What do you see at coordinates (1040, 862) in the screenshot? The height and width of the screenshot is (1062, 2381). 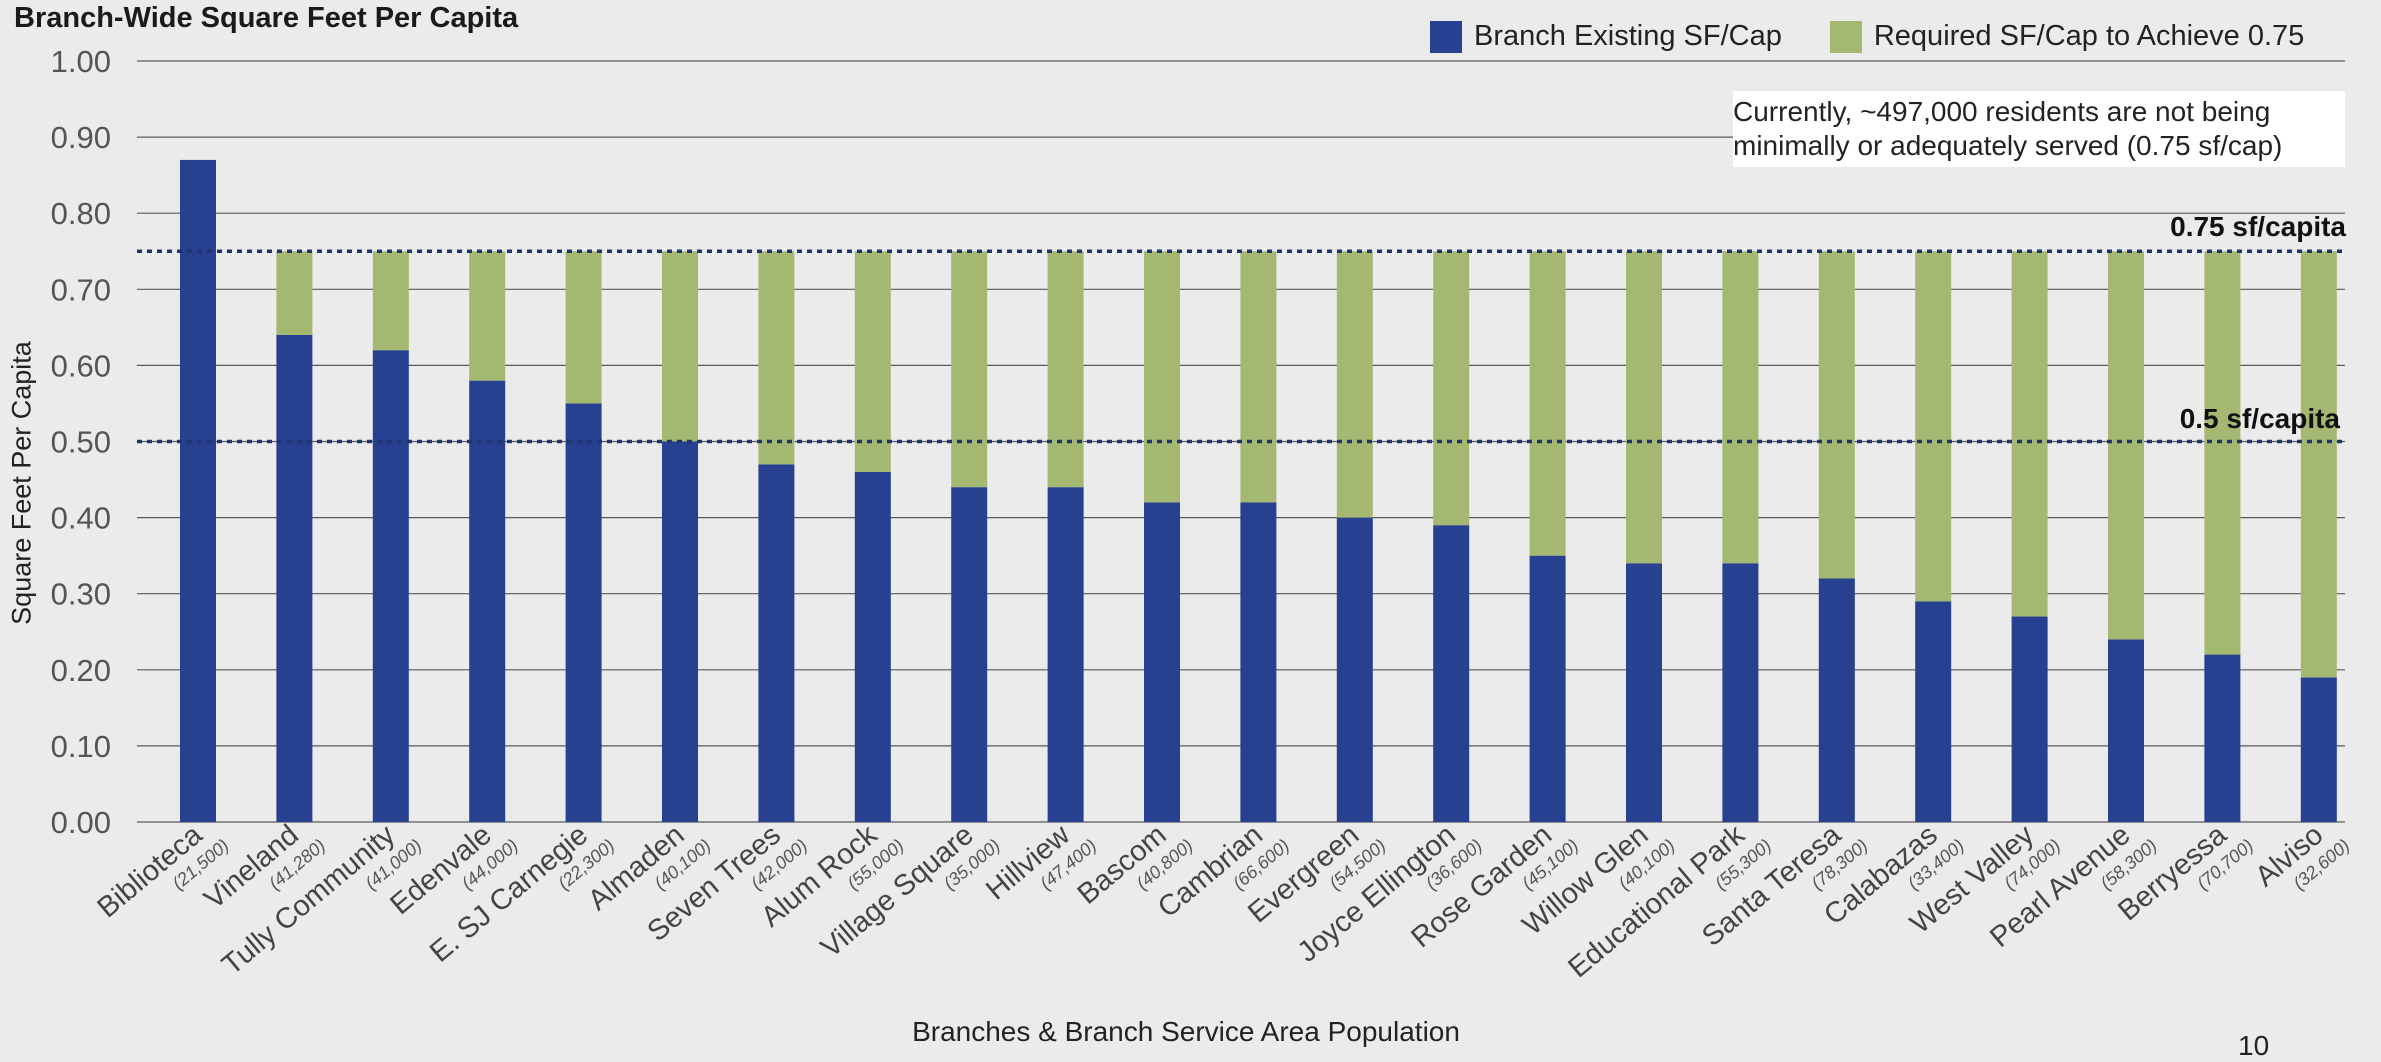 I see `x-tick-group: Hillview(47,400)` at bounding box center [1040, 862].